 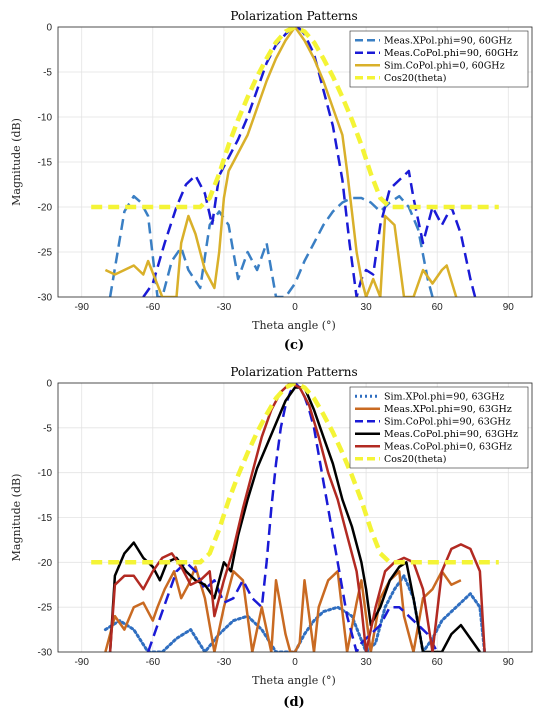 What do you see at coordinates (451, 434) in the screenshot?
I see `legend-entry-3: Meas.CoPol.phi=90, 63GHz` at bounding box center [451, 434].